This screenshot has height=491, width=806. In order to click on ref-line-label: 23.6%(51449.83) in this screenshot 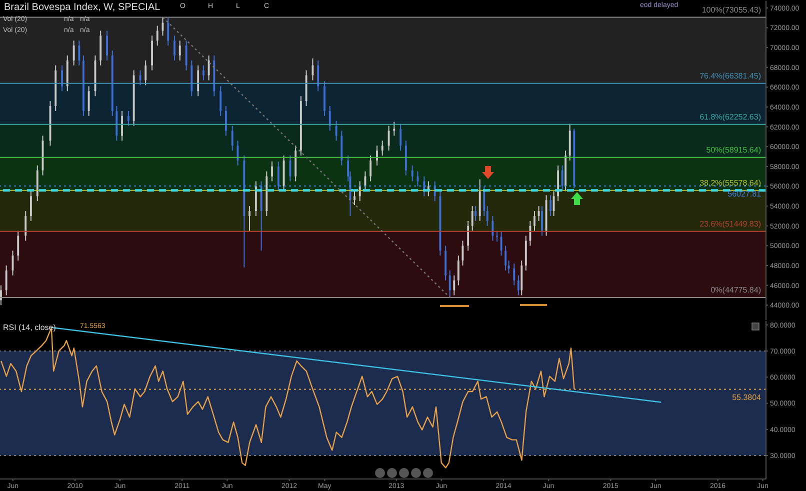, I will do `click(731, 223)`.